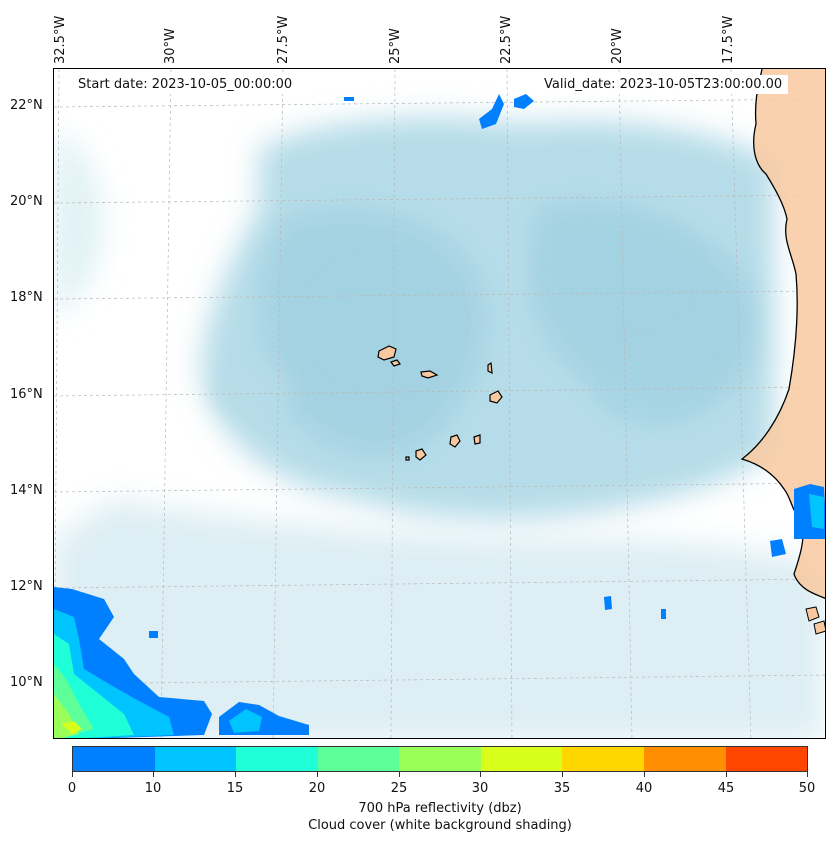 The width and height of the screenshot is (837, 843). I want to click on reflectivity-colorbar, so click(440, 759).